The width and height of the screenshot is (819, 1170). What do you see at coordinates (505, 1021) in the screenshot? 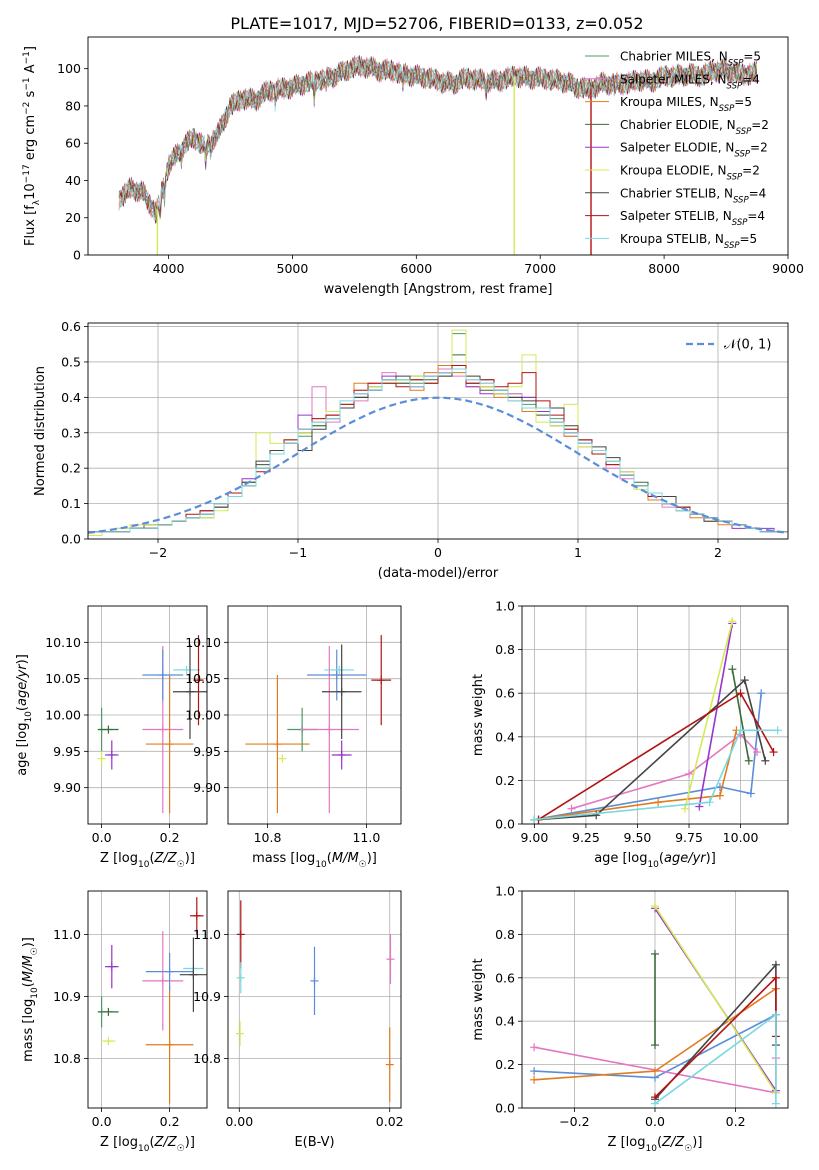
I see `y-tick-label: 0.4` at bounding box center [505, 1021].